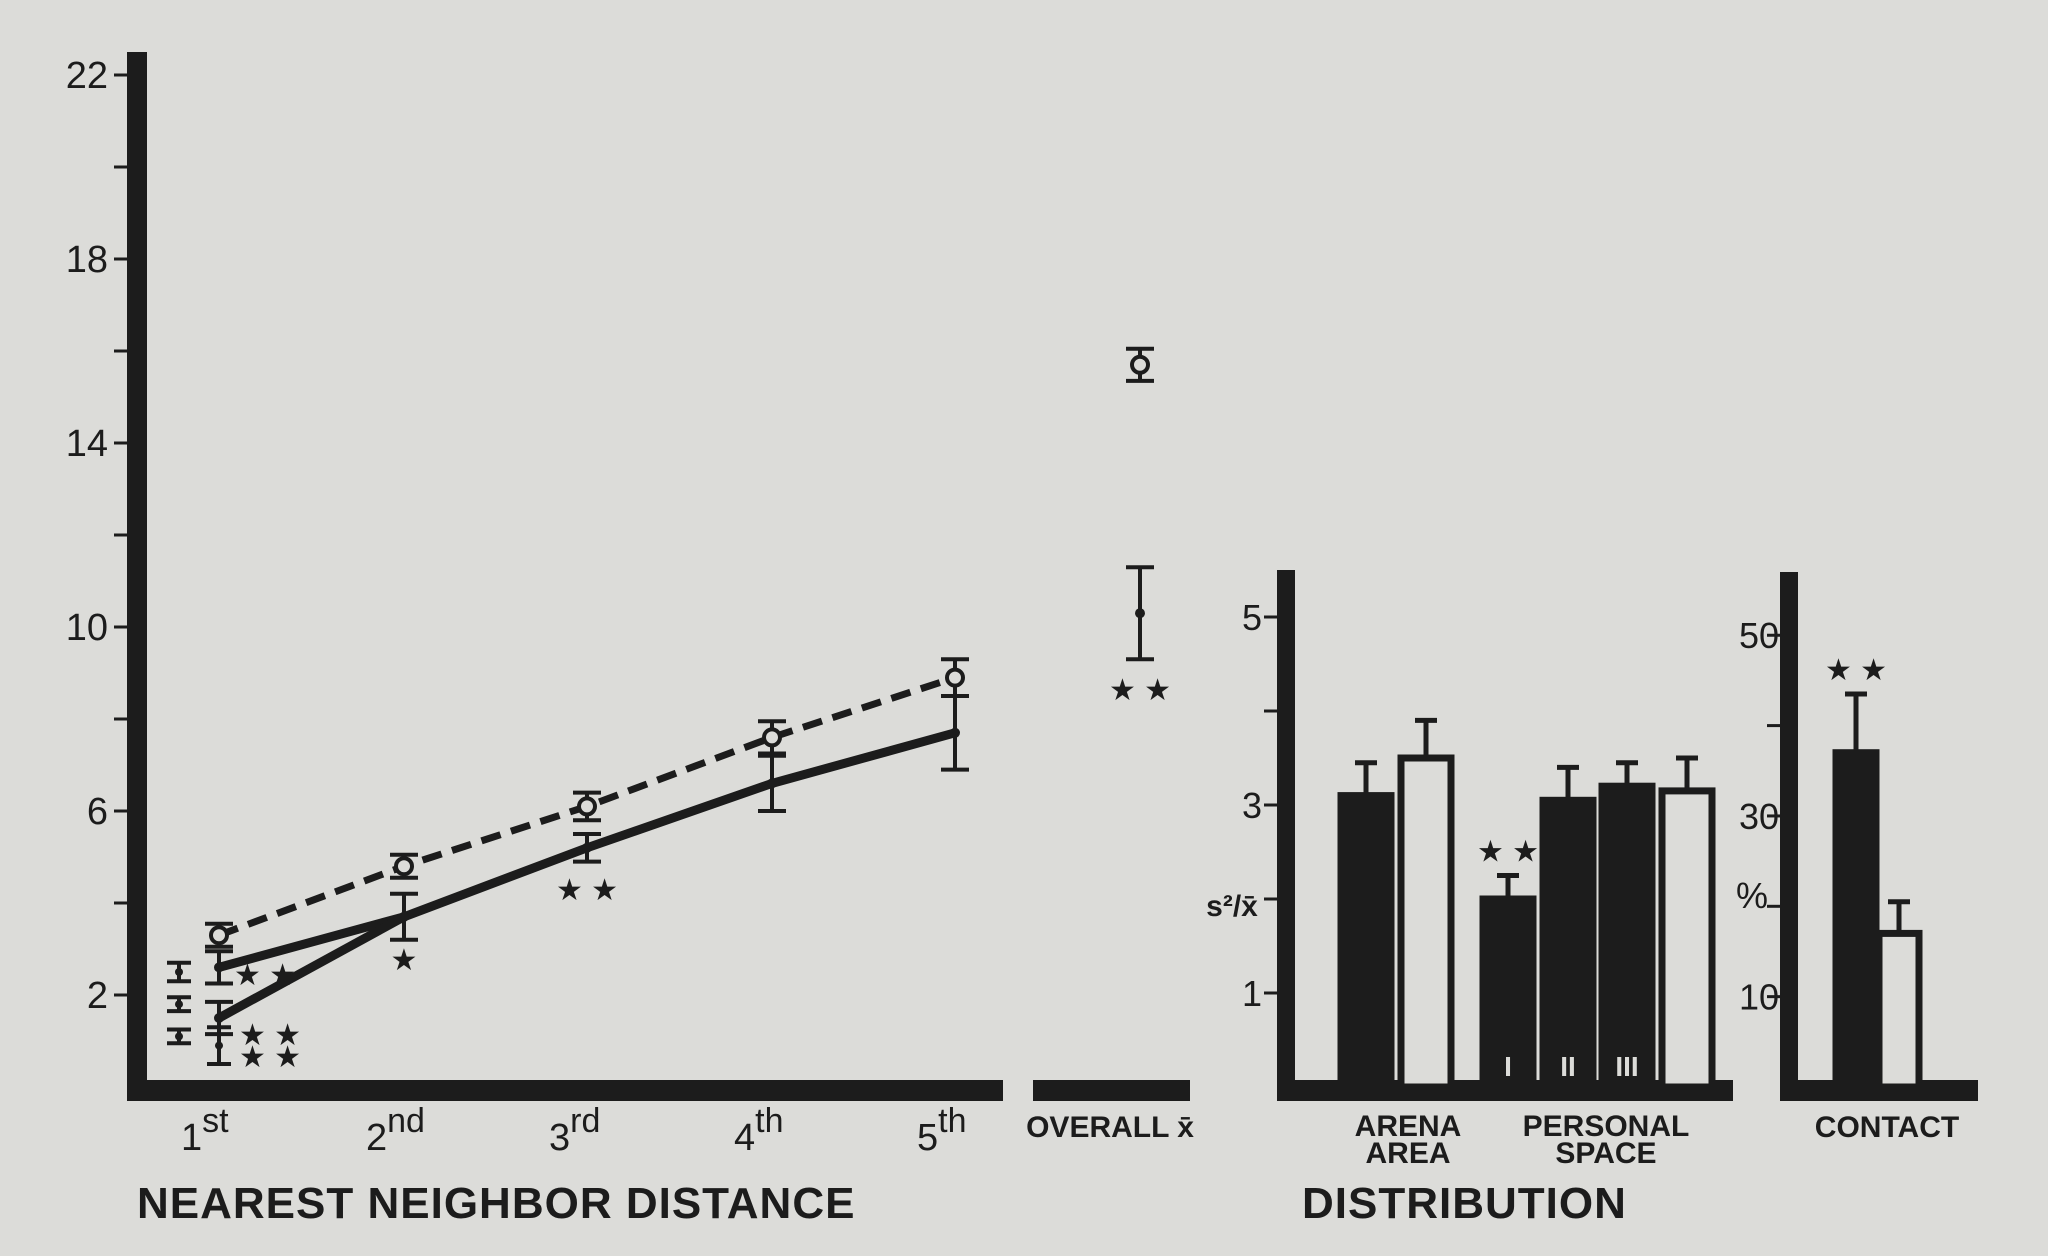  I want to click on dist-y-tick-label: 5, so click(1252, 617).